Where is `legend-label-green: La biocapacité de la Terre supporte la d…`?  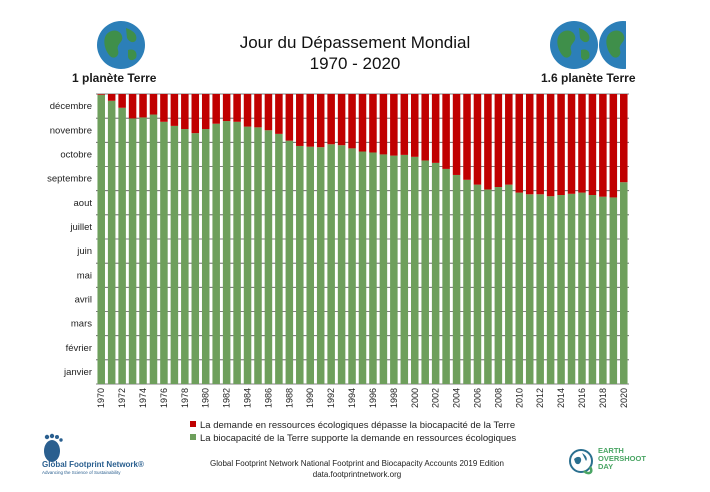
legend-label-green: La biocapacité de la Terre supporte la d… is located at coordinates (358, 438).